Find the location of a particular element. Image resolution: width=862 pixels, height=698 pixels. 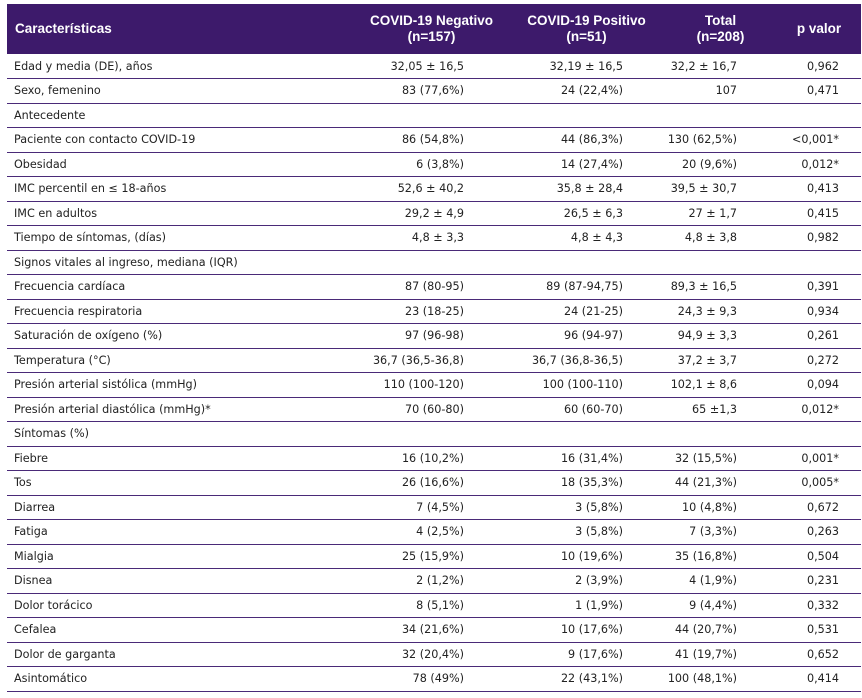

cell-covid-negativo: 86 (54,8%) is located at coordinates (431, 140).